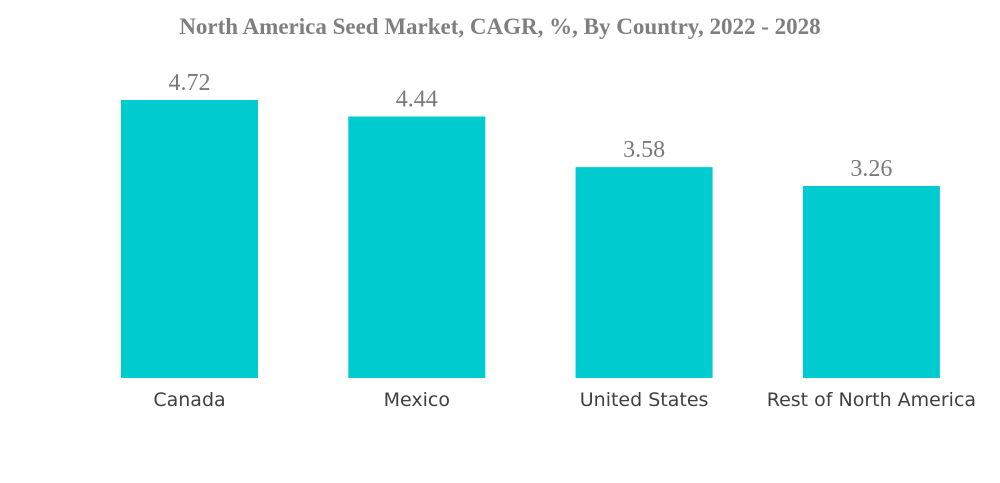 The image size is (1000, 483). Describe the element at coordinates (417, 99) in the screenshot. I see `data-label: 4.44` at that location.